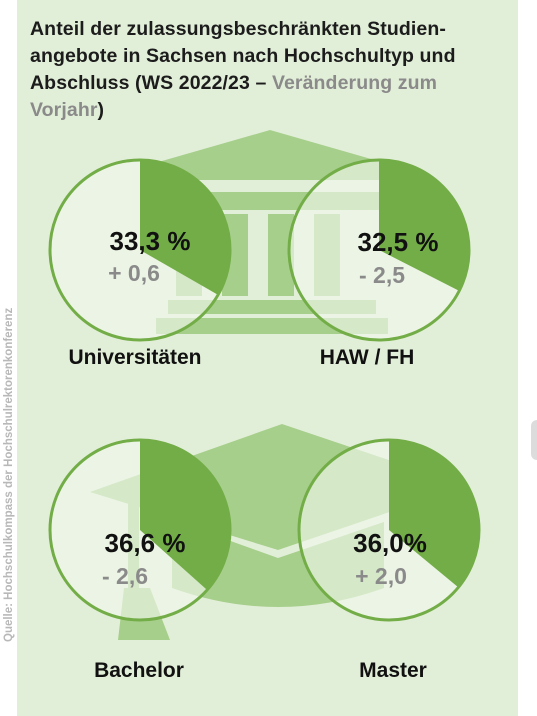 This screenshot has width=537, height=716. What do you see at coordinates (534, 440) in the screenshot?
I see `edge-decoration` at bounding box center [534, 440].